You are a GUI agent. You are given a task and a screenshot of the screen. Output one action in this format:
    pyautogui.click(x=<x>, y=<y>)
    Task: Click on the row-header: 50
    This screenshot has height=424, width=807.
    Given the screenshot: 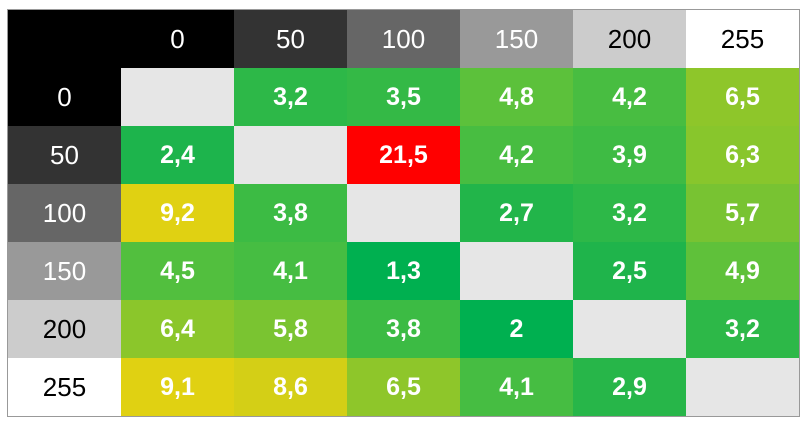 What is the action you would take?
    pyautogui.click(x=64, y=155)
    